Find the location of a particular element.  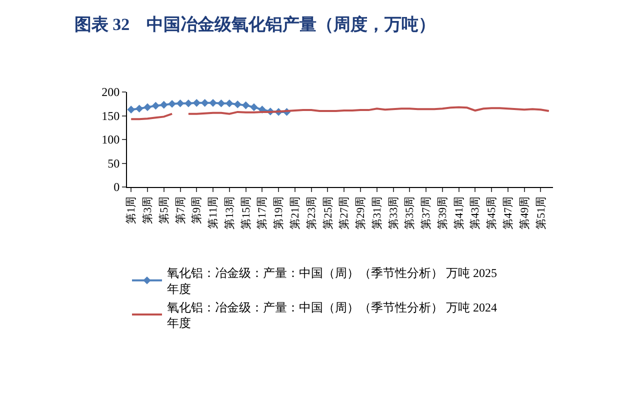

x-tick-label: 第37周 is located at coordinates (426, 213).